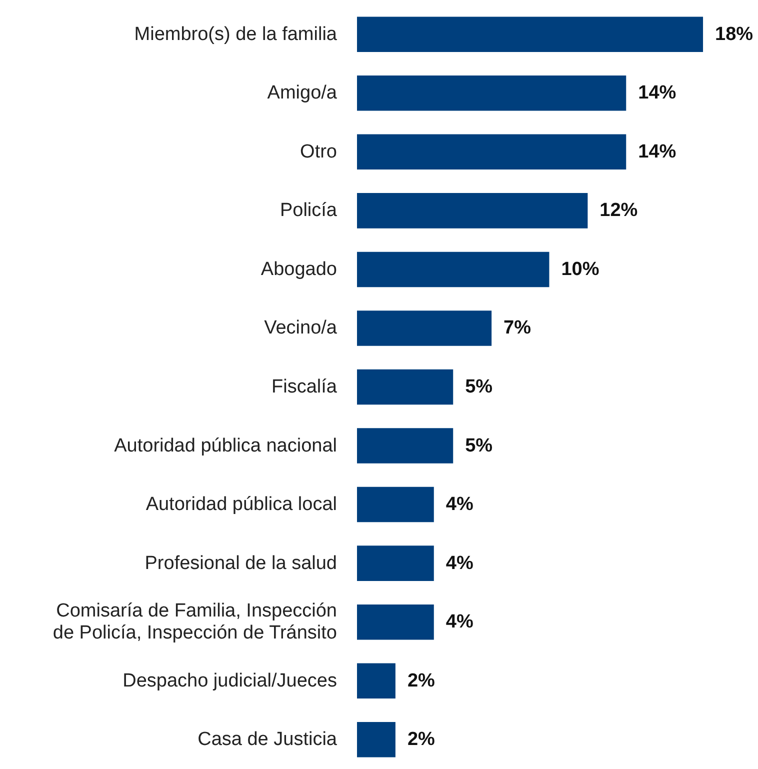  I want to click on y-tick-label: Fiscalía, so click(305, 387).